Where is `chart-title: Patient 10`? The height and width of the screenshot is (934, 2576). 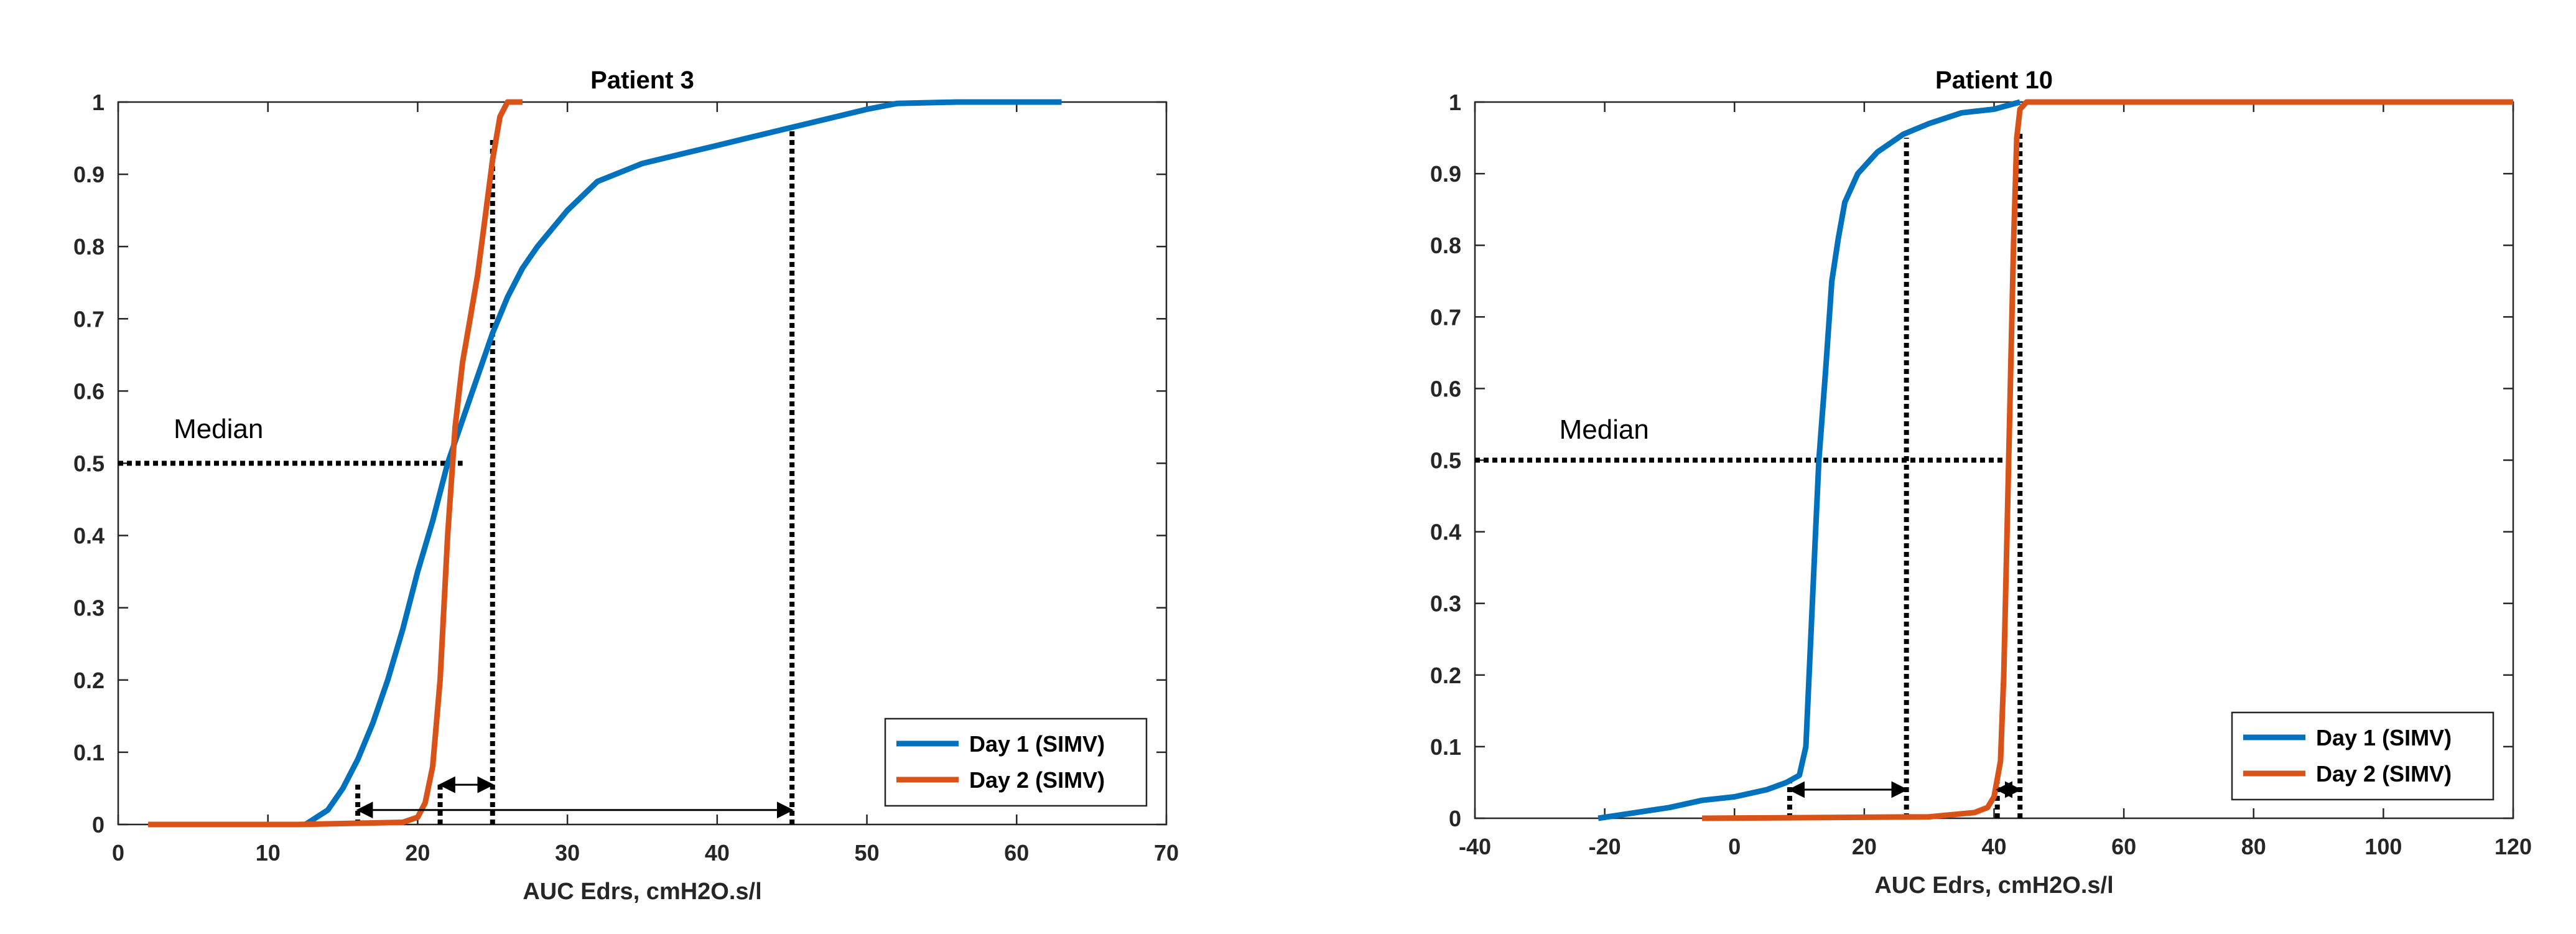
chart-title: Patient 10 is located at coordinates (1994, 80).